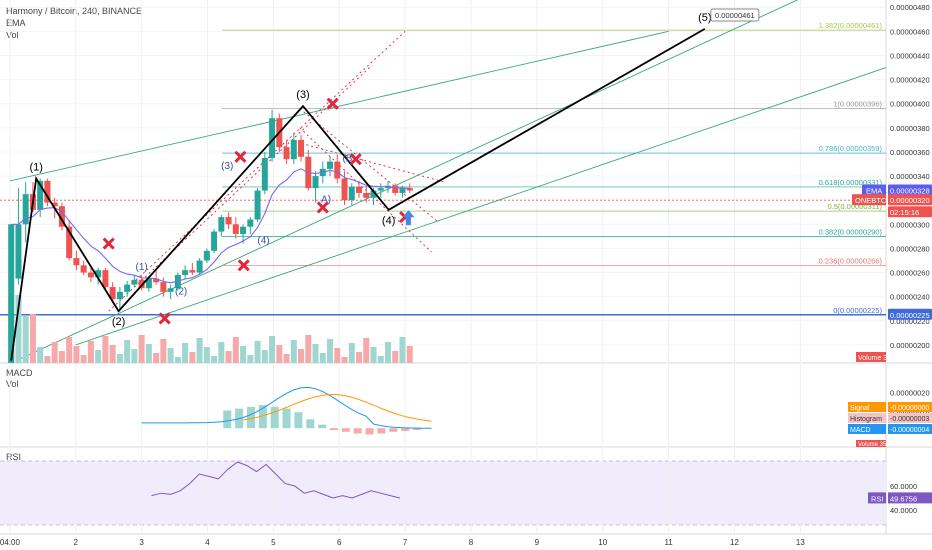 The width and height of the screenshot is (932, 550). Describe the element at coordinates (910, 224) in the screenshot. I see `y-tick-label: 0.00000300` at that location.